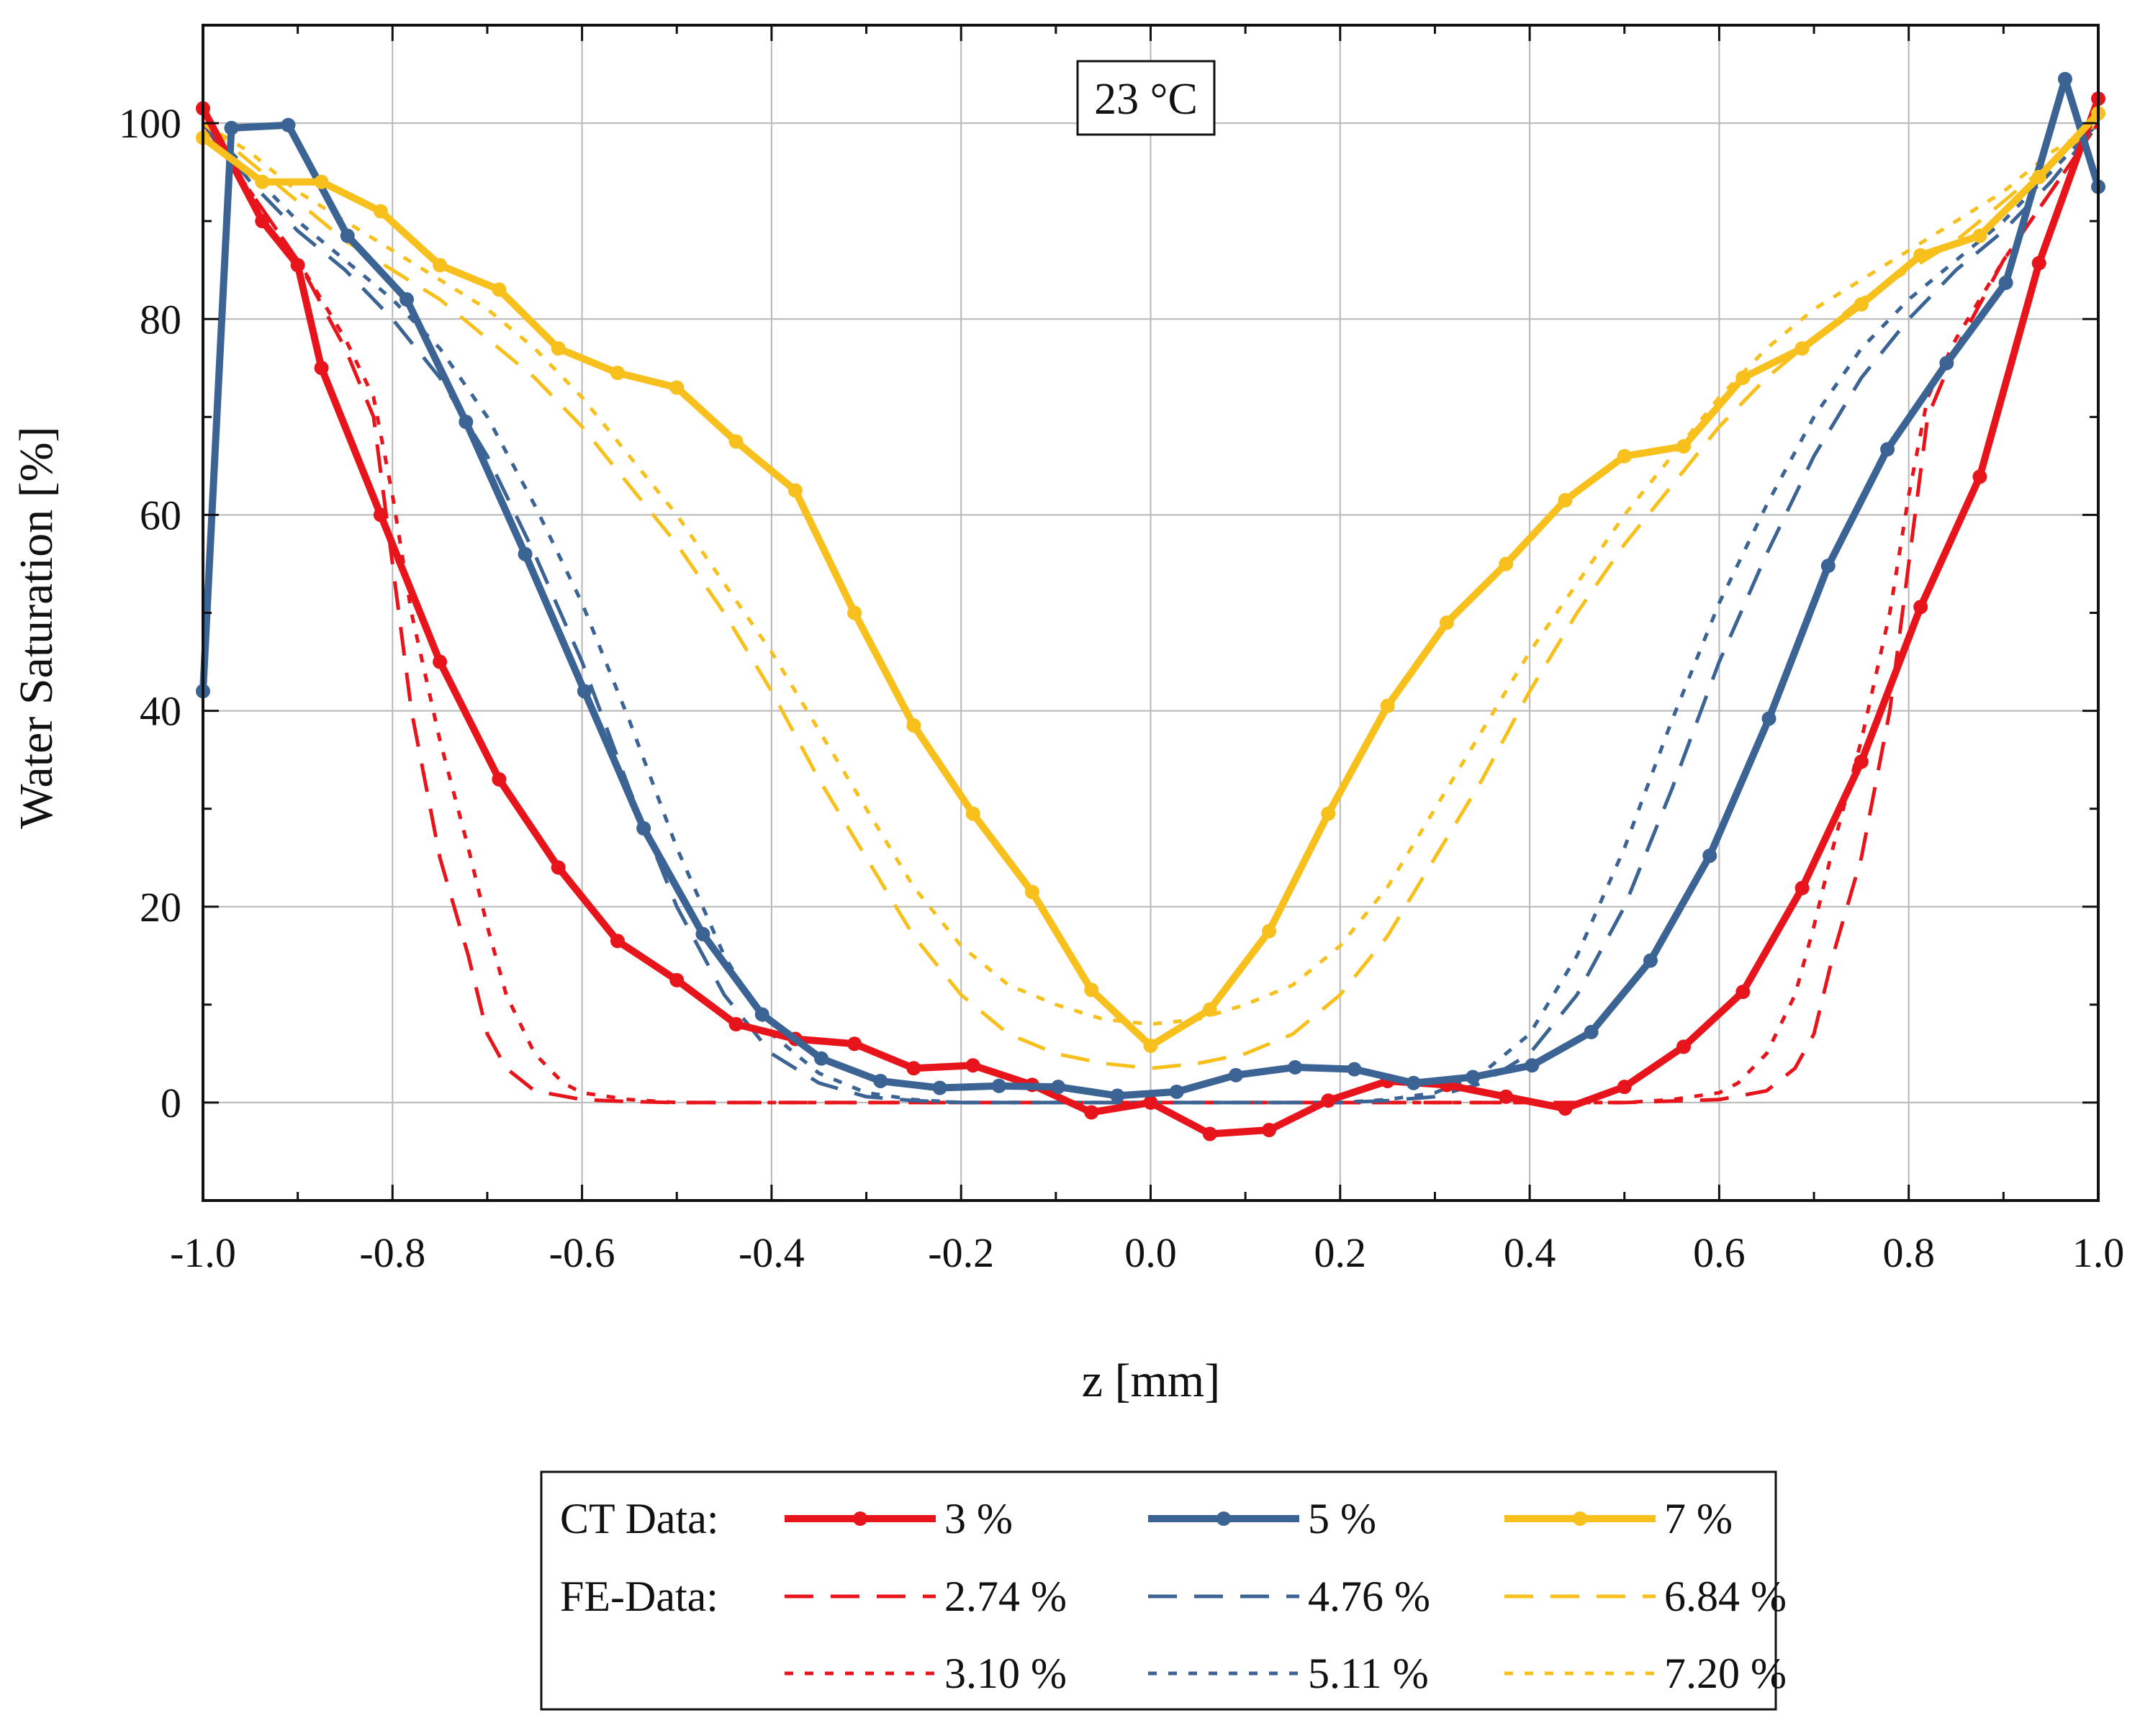  Describe the element at coordinates (1719, 1252) in the screenshot. I see `x-tick-label: 0.6` at that location.